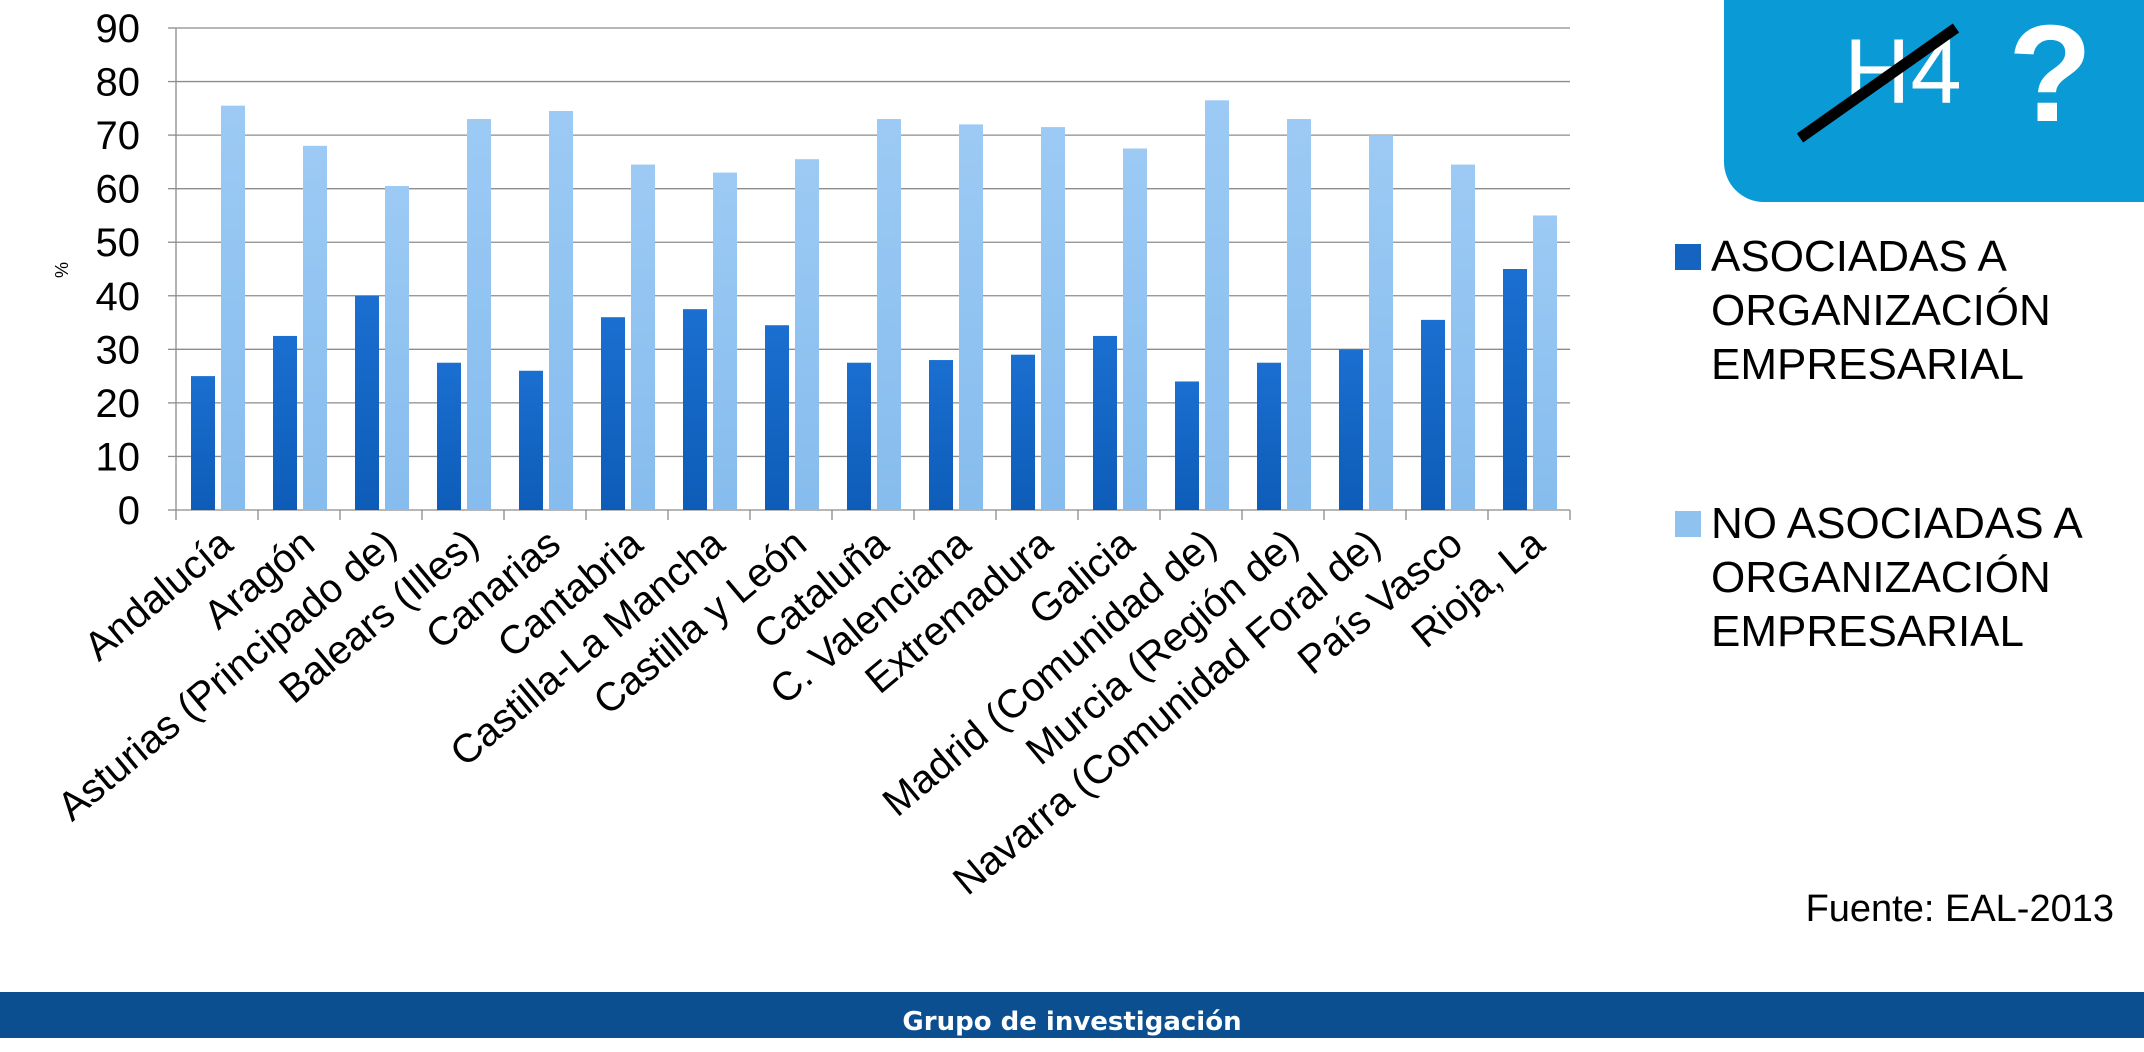 Image resolution: width=2144 pixels, height=1052 pixels. Describe the element at coordinates (62, 270) in the screenshot. I see `y-axis-label: %` at that location.